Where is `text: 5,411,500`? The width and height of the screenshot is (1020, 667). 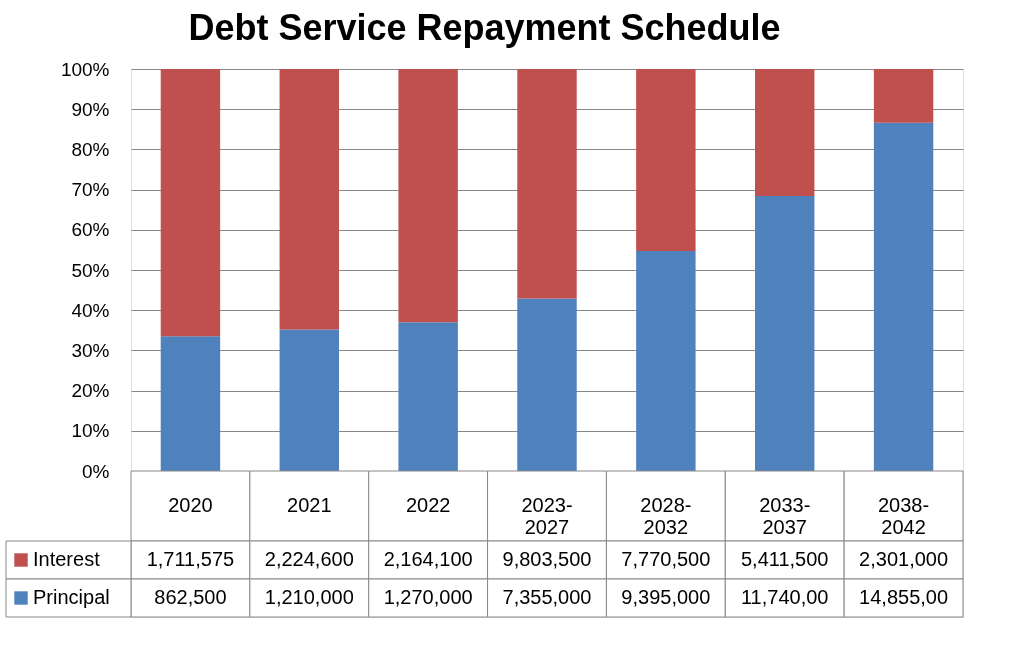
text: 5,411,500 is located at coordinates (784, 559).